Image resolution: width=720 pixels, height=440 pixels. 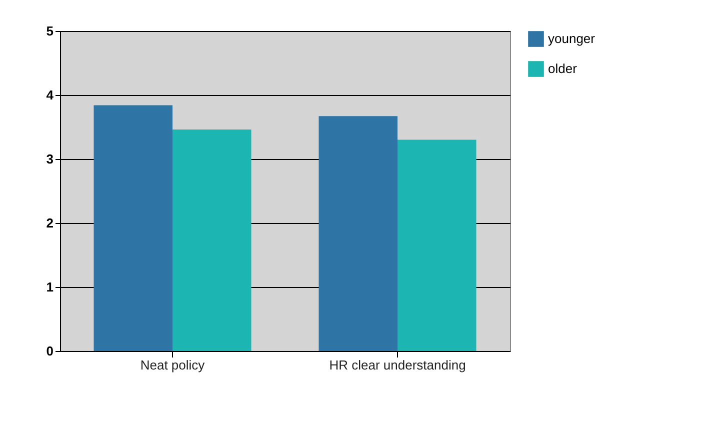 What do you see at coordinates (50, 351) in the screenshot?
I see `y-tick-label: 0` at bounding box center [50, 351].